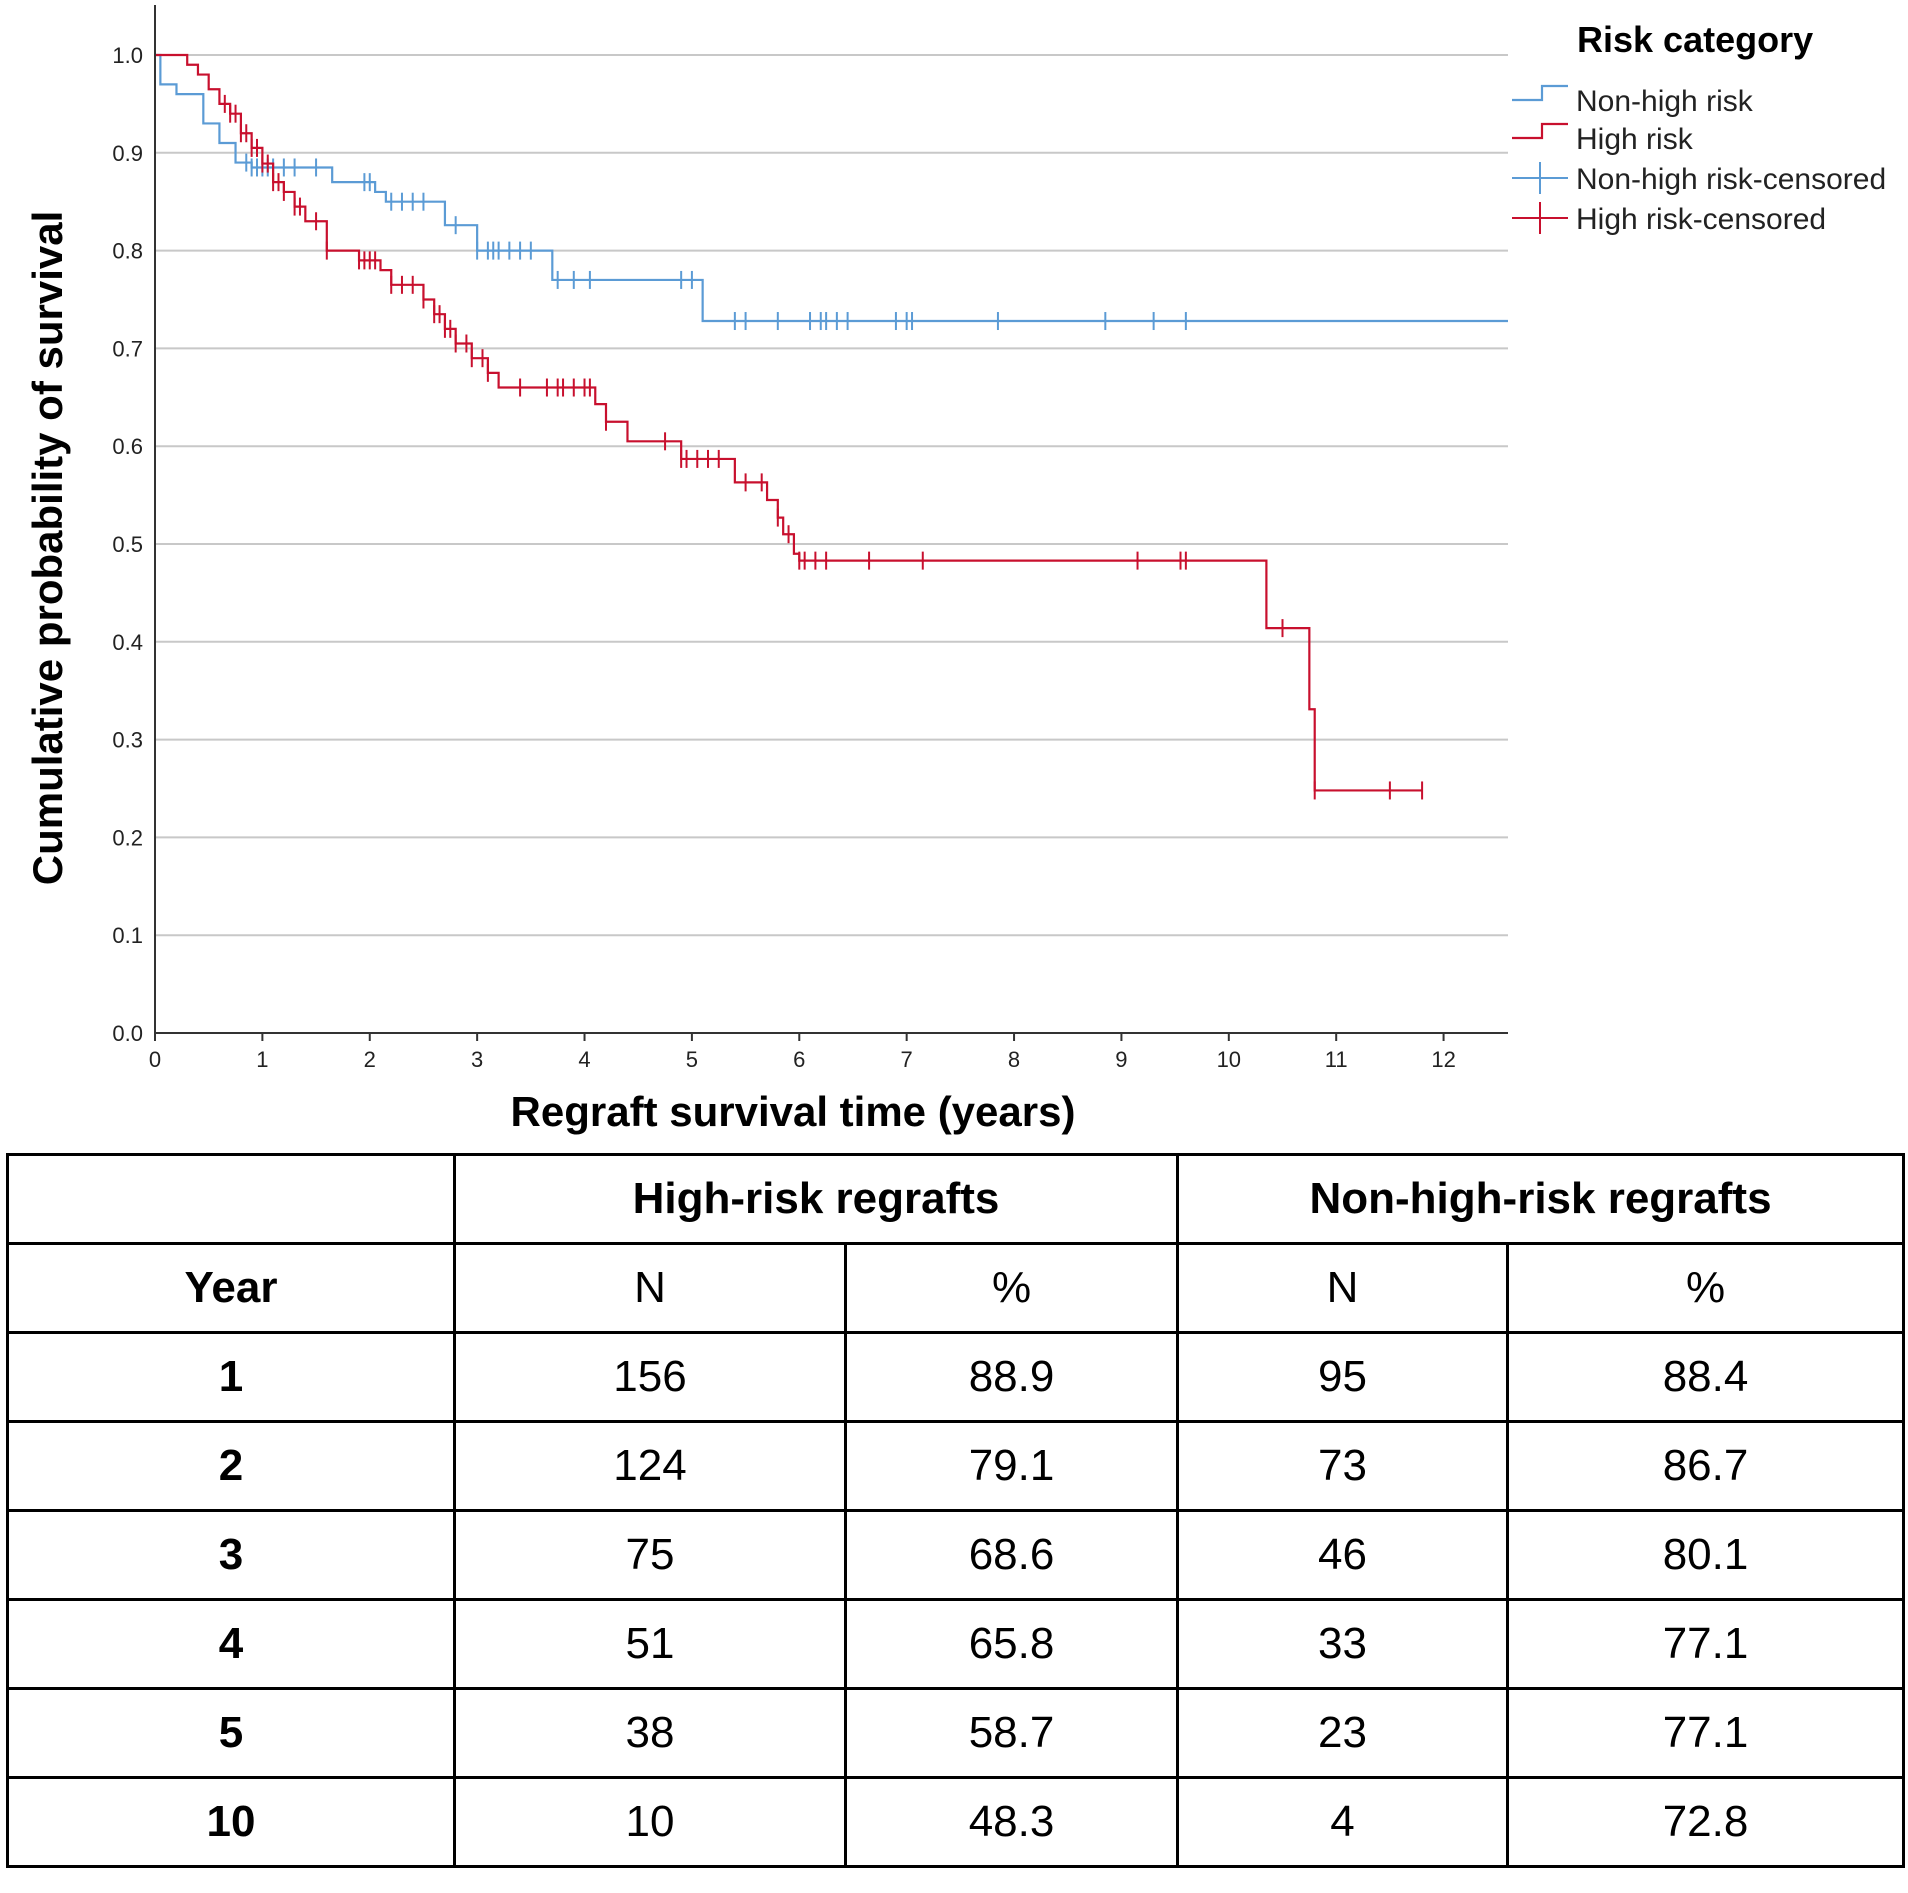 This screenshot has width=1908, height=1893. Describe the element at coordinates (477, 1059) in the screenshot. I see `x-tick-label: 3` at that location.